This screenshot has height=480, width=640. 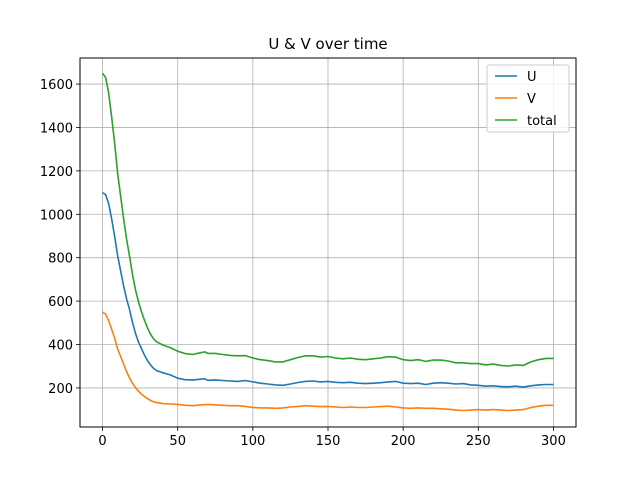 I want to click on y-tick-label: 1400, so click(x=56, y=128).